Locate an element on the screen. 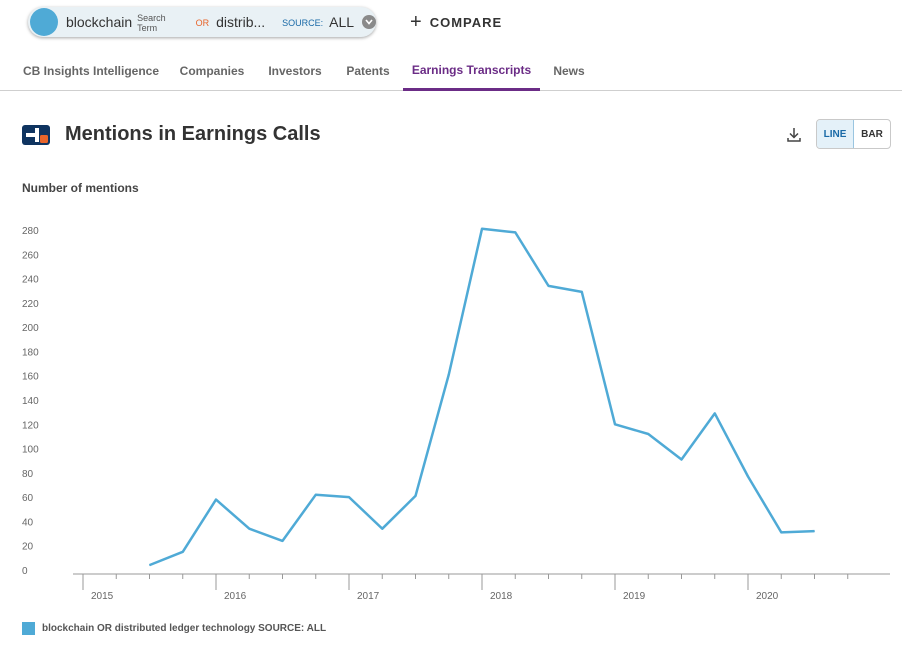 This screenshot has width=902, height=653. y-tick-label: 180 is located at coordinates (30, 352).